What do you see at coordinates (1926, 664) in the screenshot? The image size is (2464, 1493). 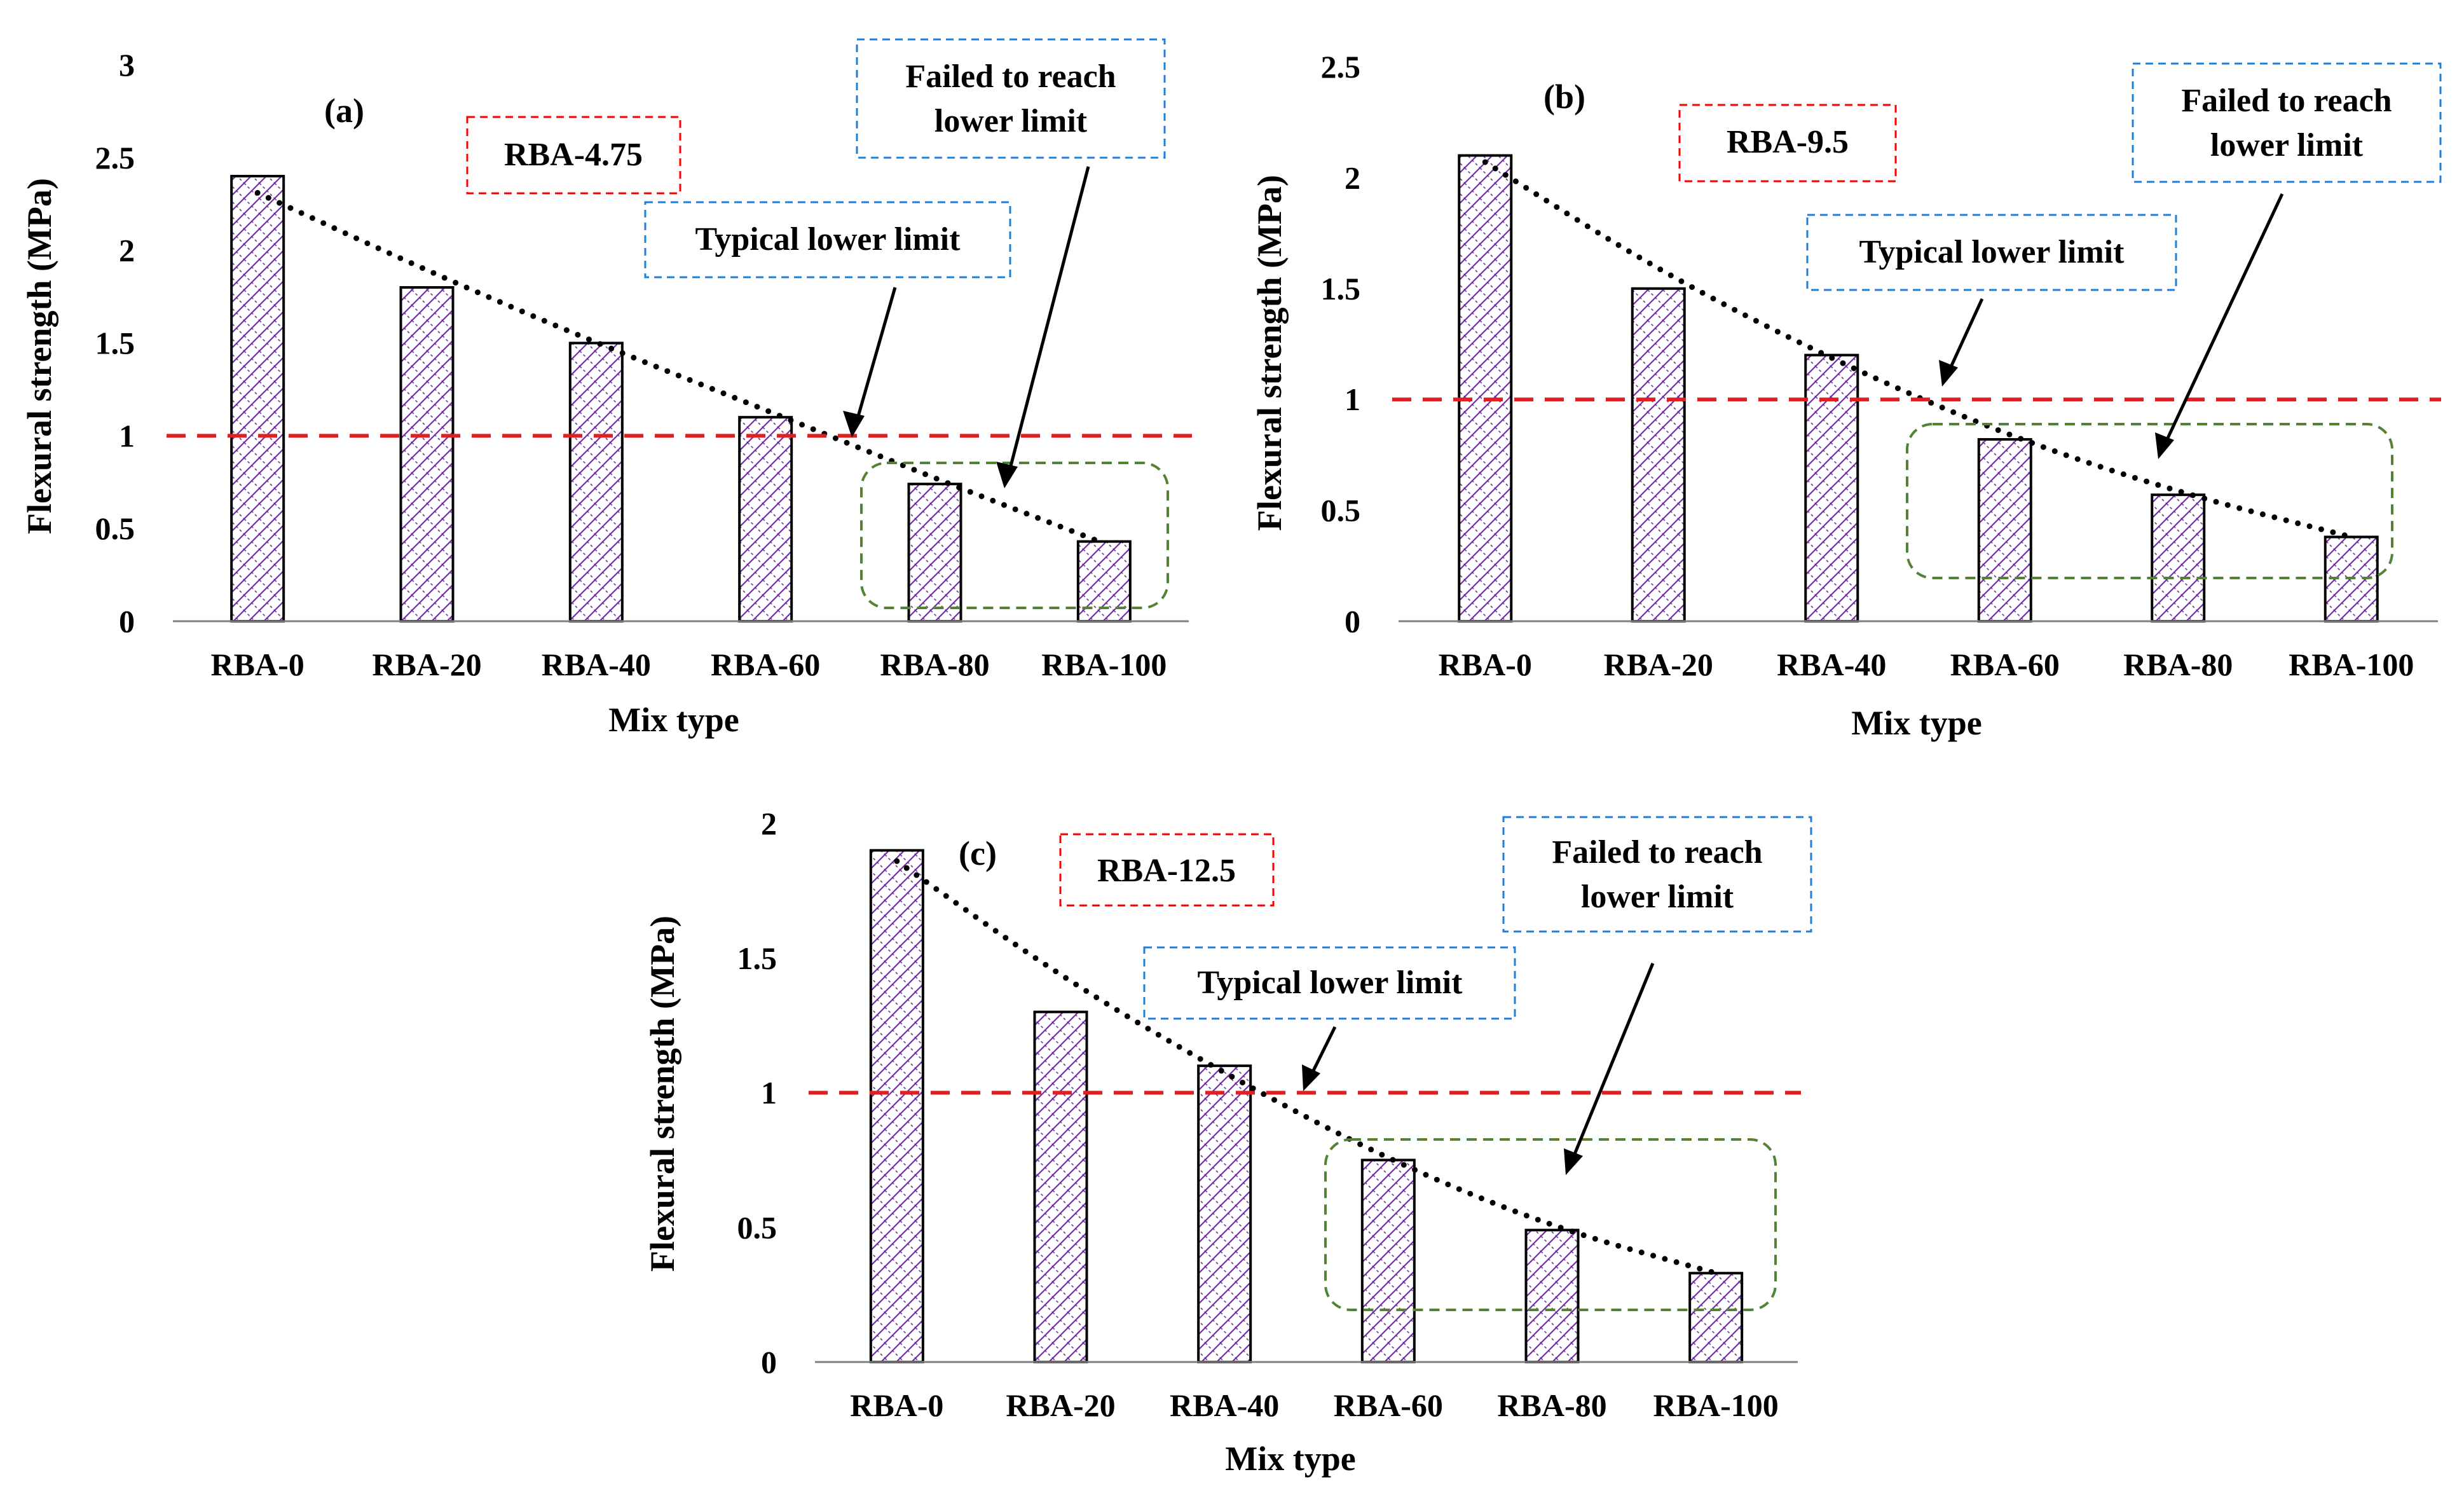 I see `x-axis-ticks-b: RBA-0 RBA-20 RBA-40 RBA-60 RBA-80 RBA-100` at bounding box center [1926, 664].